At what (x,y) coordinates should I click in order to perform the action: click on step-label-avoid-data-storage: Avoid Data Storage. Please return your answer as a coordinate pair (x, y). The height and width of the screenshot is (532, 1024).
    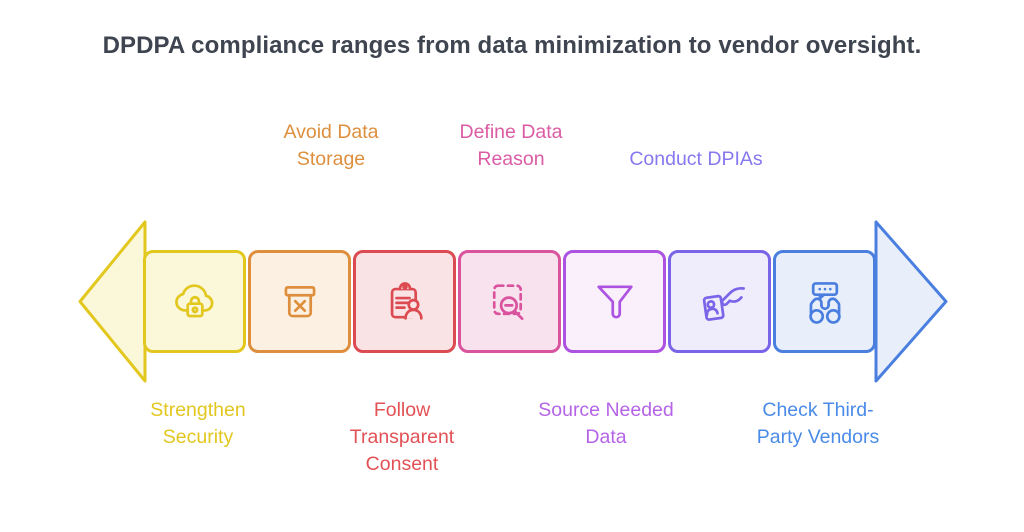
    Looking at the image, I should click on (331, 145).